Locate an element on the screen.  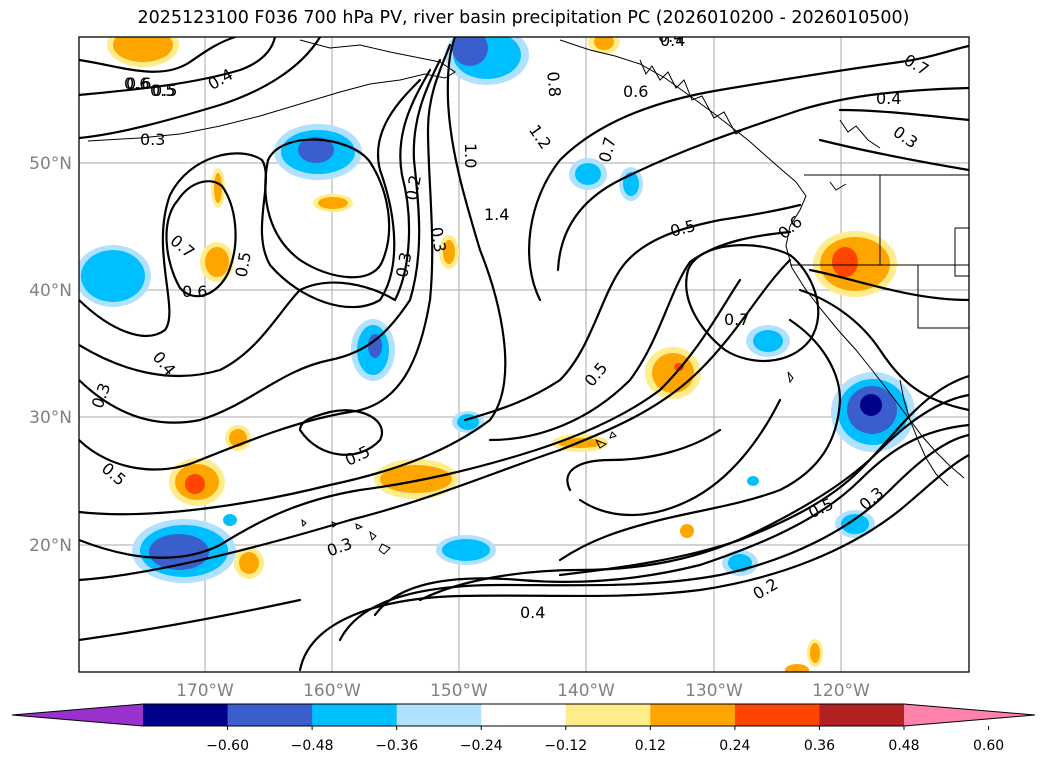
lon-tick-label: 160°W is located at coordinates (332, 691).